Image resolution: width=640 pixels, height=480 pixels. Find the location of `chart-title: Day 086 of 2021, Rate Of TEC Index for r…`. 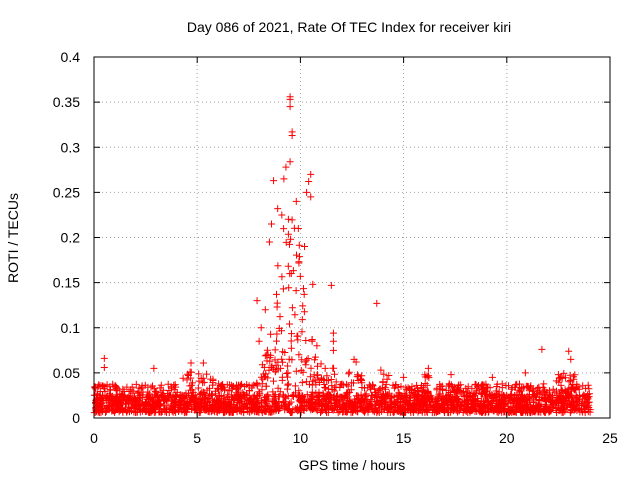

chart-title: Day 086 of 2021, Rate Of TEC Index for r… is located at coordinates (349, 27).